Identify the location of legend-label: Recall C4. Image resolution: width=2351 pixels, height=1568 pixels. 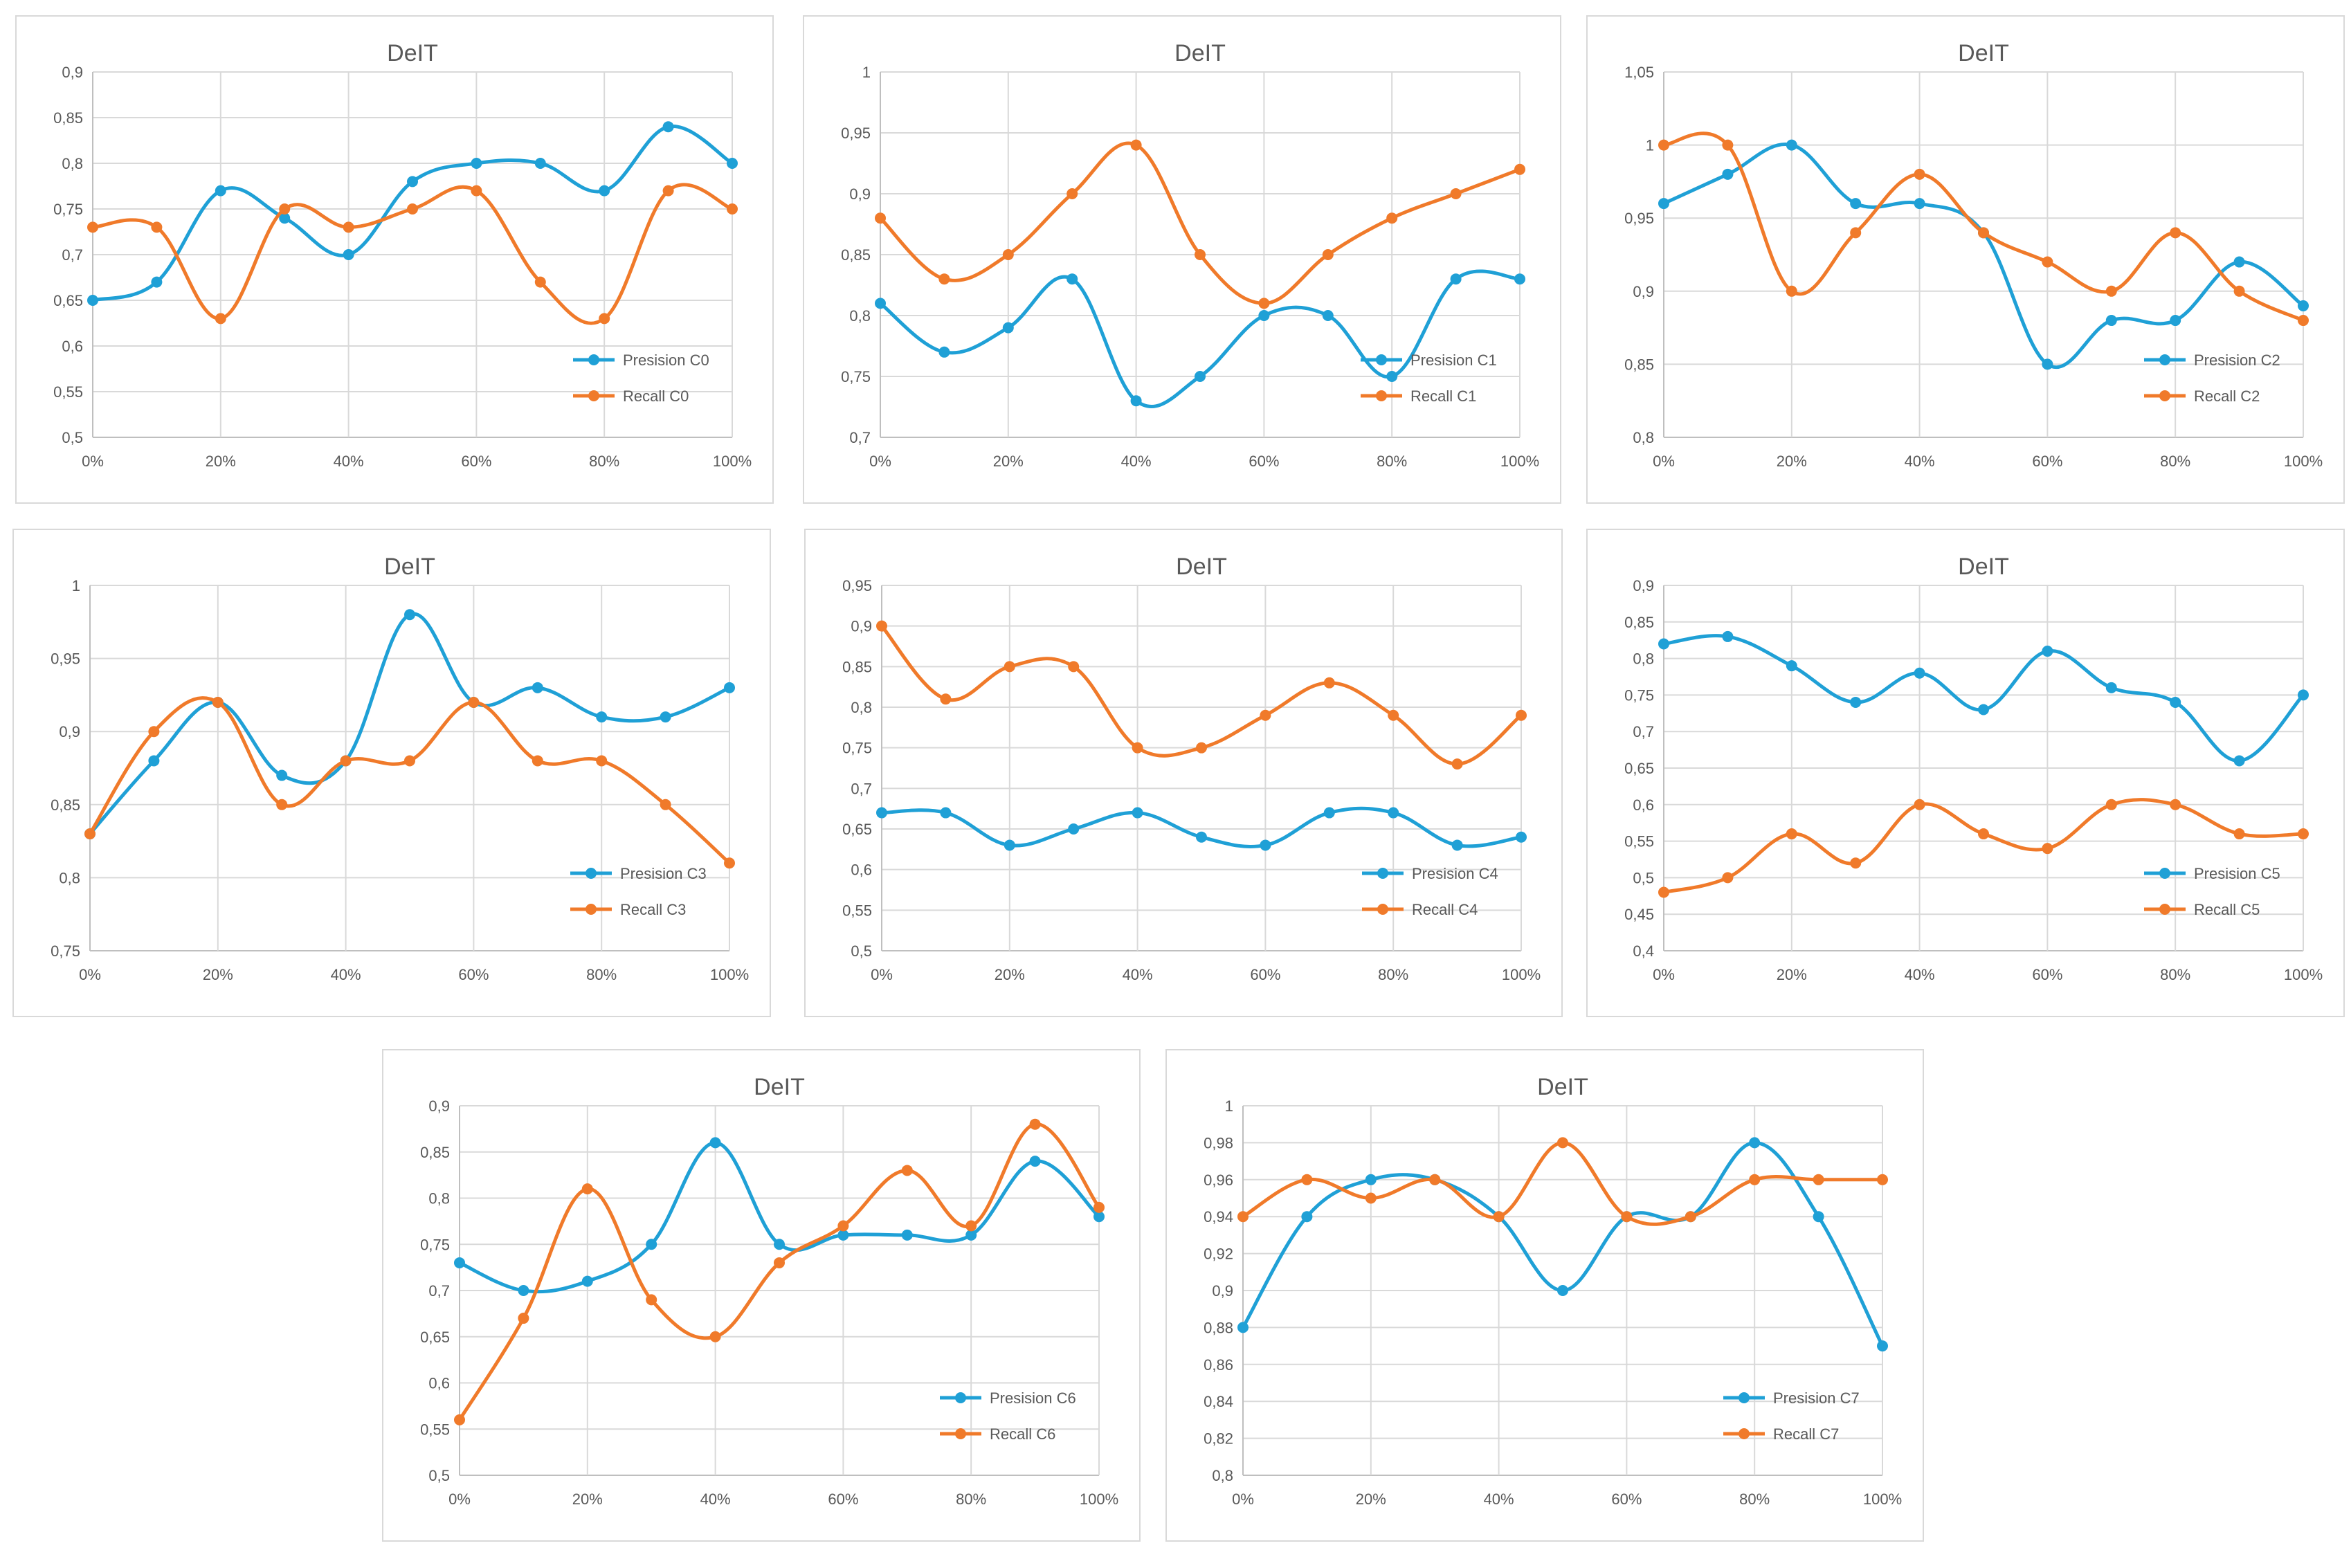
(1445, 909).